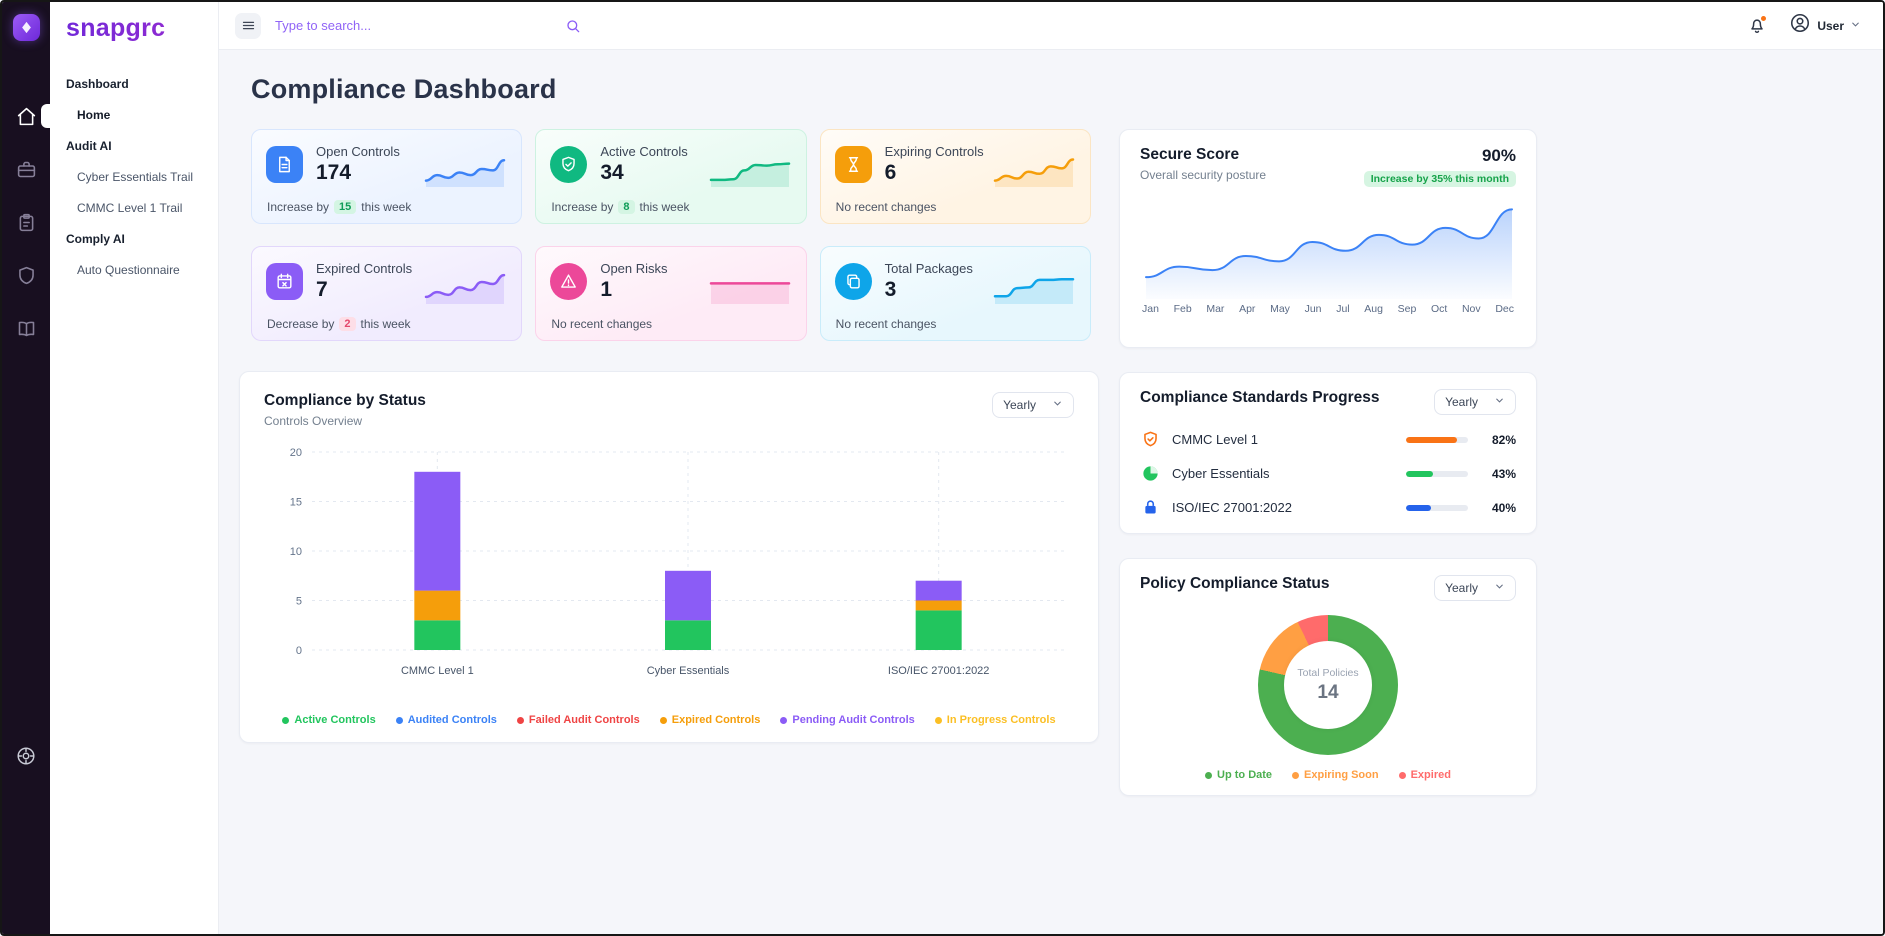 The width and height of the screenshot is (1885, 936). I want to click on legend-item: Active Controls, so click(329, 720).